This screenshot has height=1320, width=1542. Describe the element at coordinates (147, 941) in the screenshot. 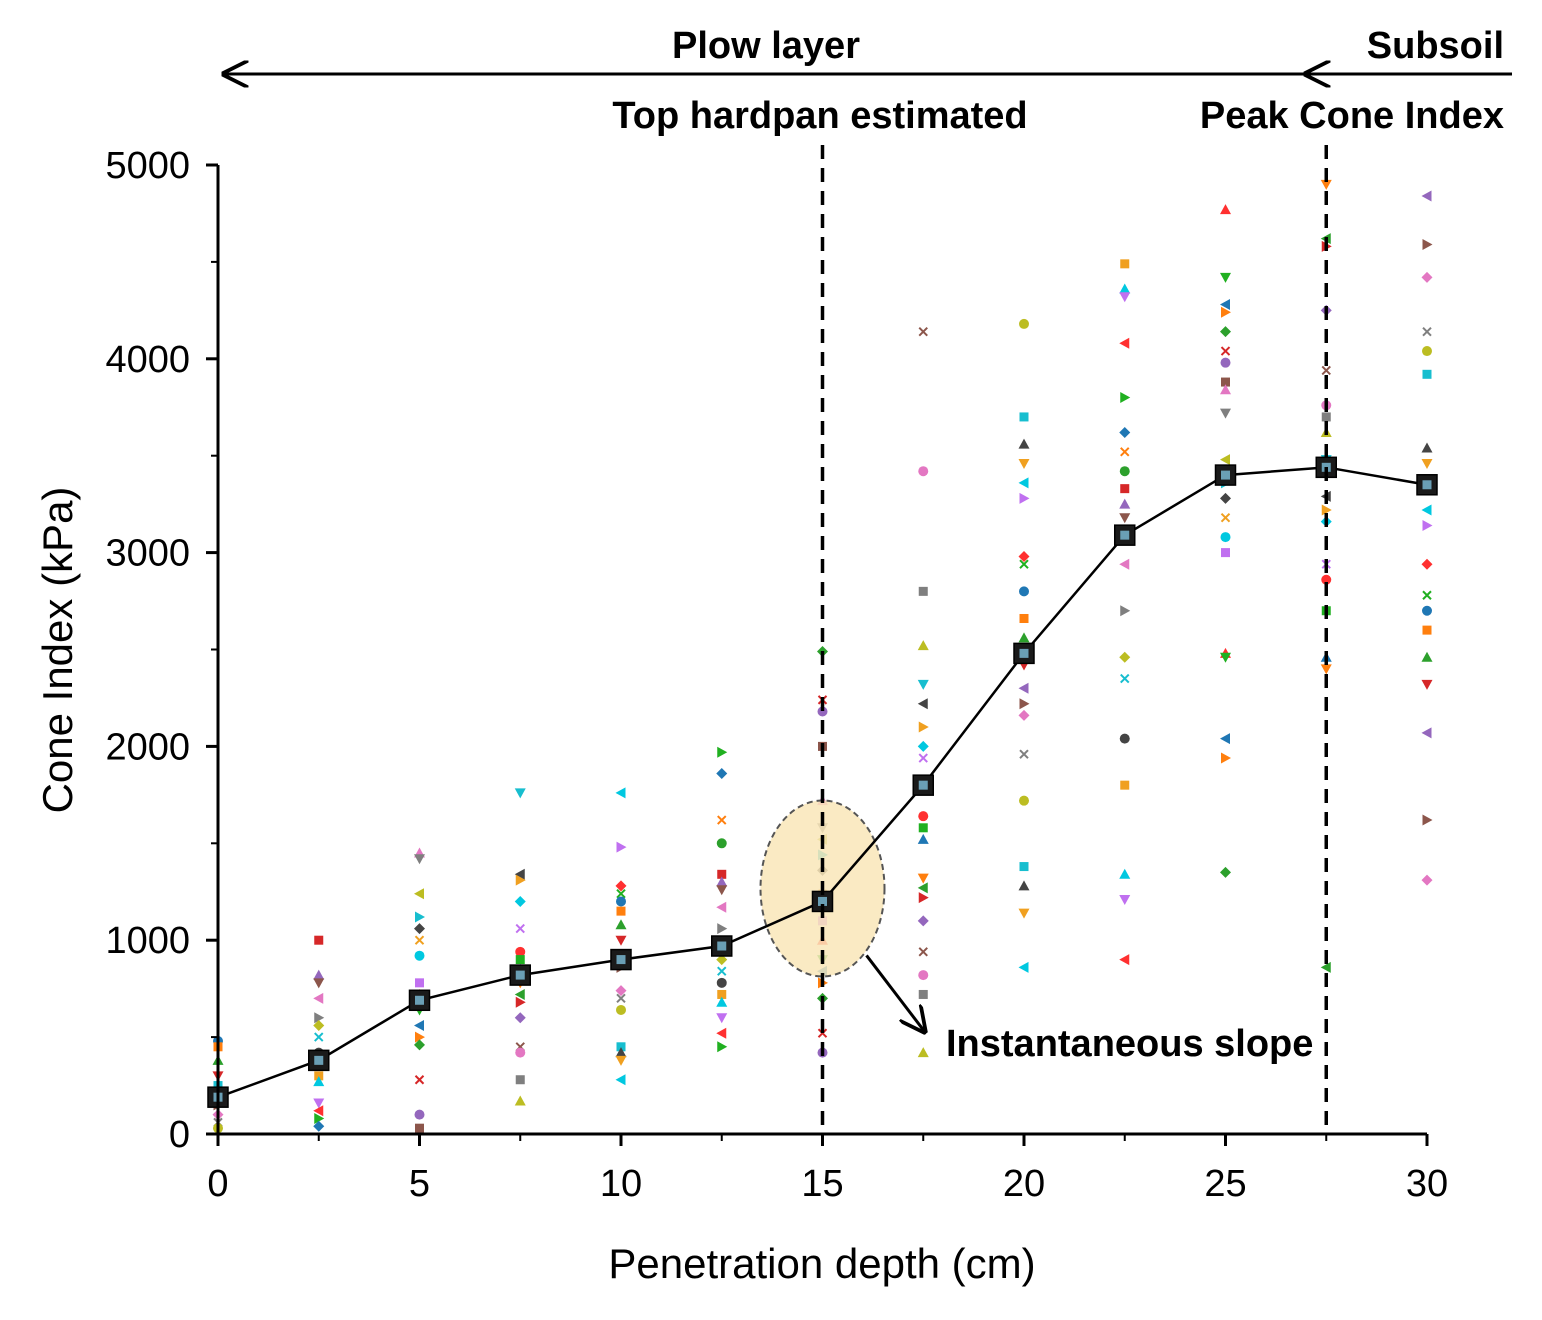

I see `y-tick-label: 1000` at that location.